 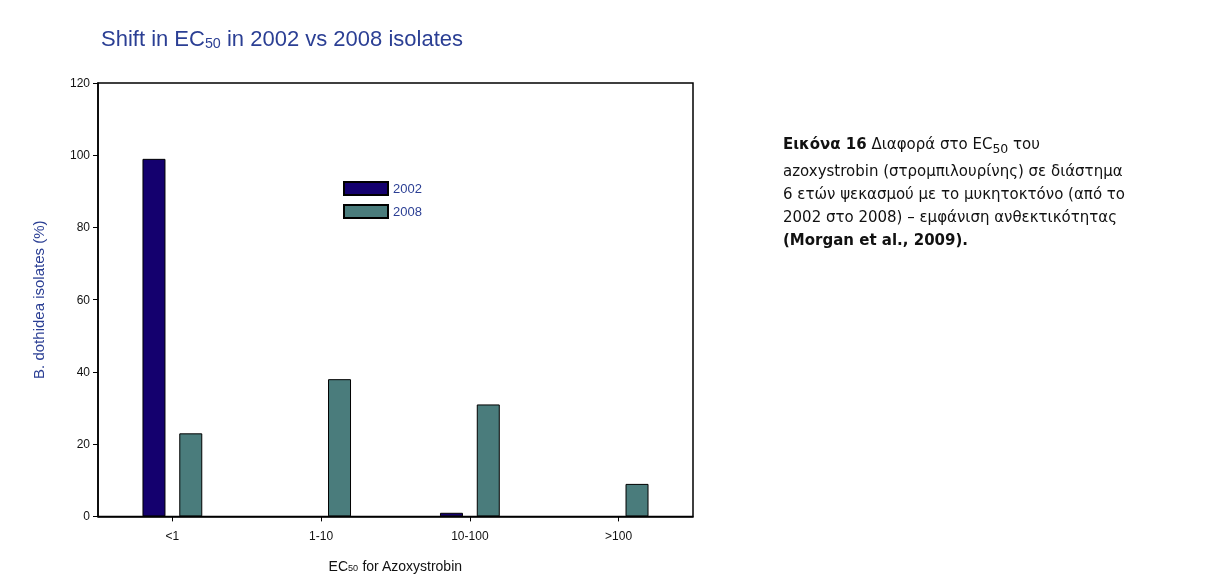 What do you see at coordinates (619, 536) in the screenshot?
I see `x-tick-label: >100` at bounding box center [619, 536].